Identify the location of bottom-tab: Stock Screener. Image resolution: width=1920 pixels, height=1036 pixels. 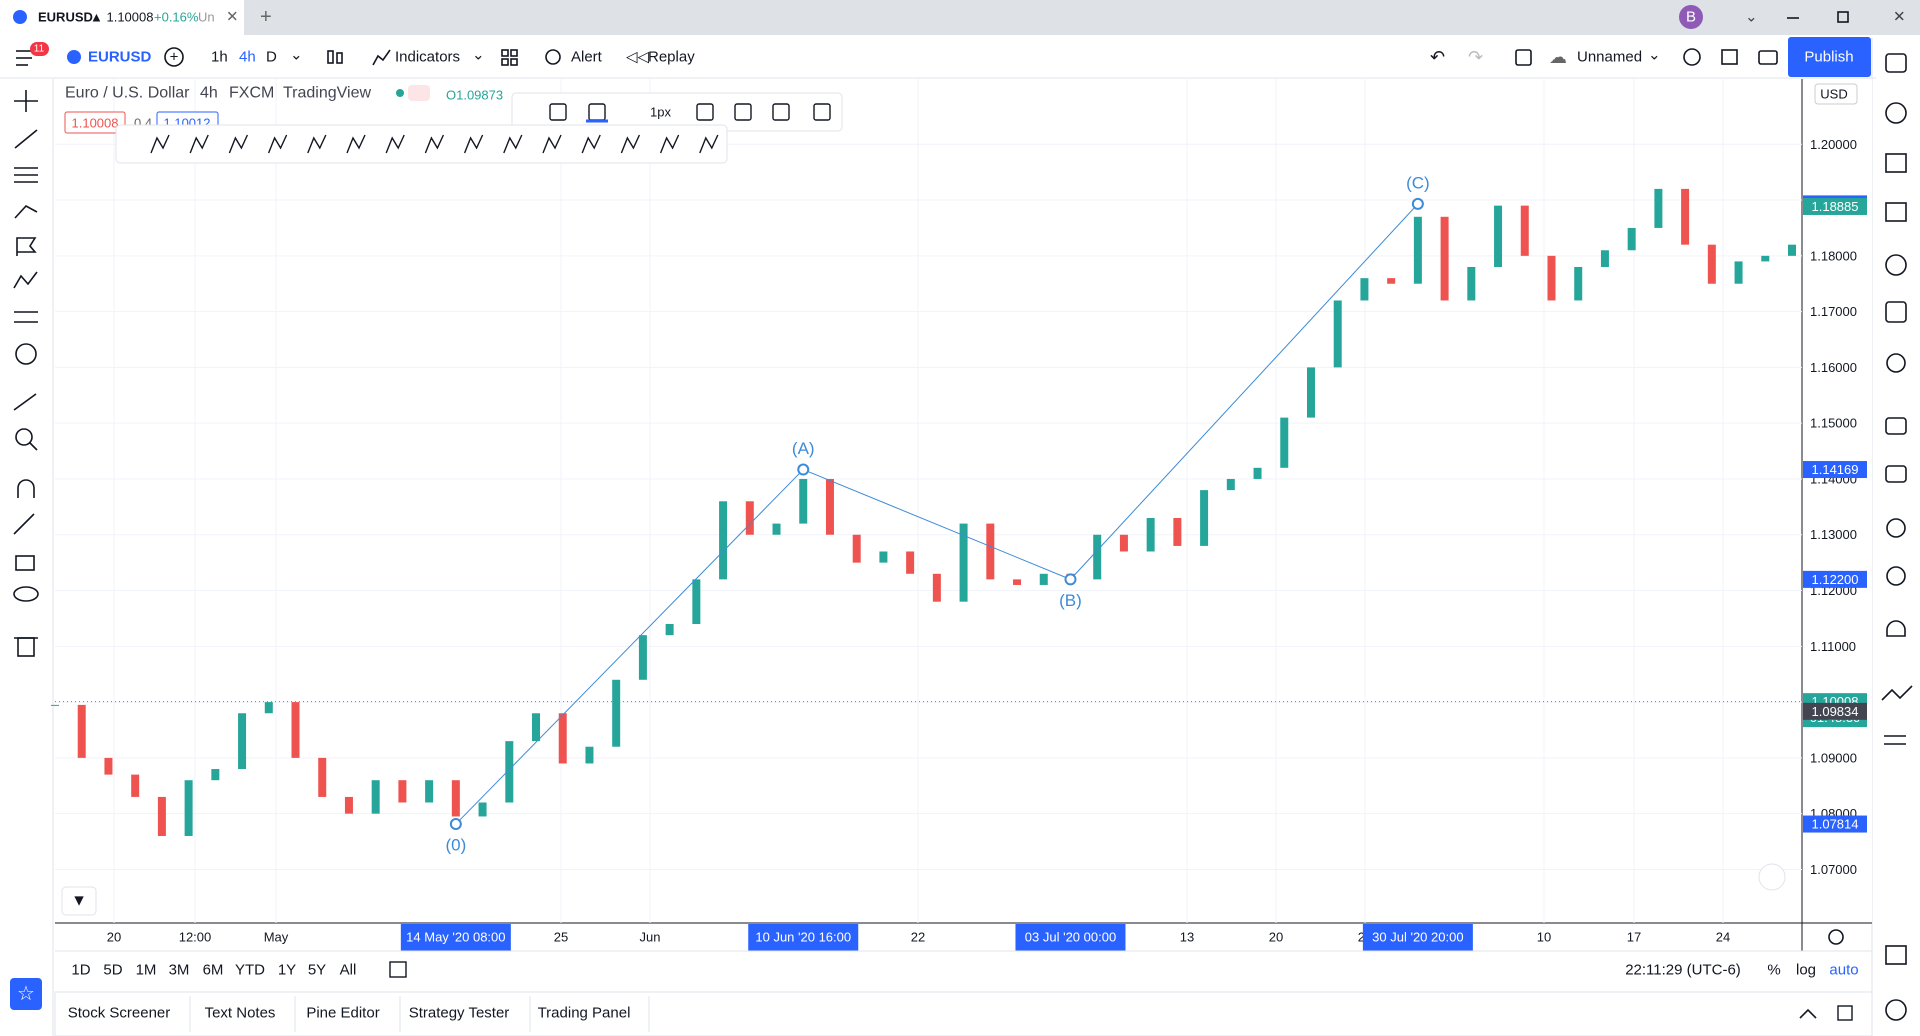
(119, 1013).